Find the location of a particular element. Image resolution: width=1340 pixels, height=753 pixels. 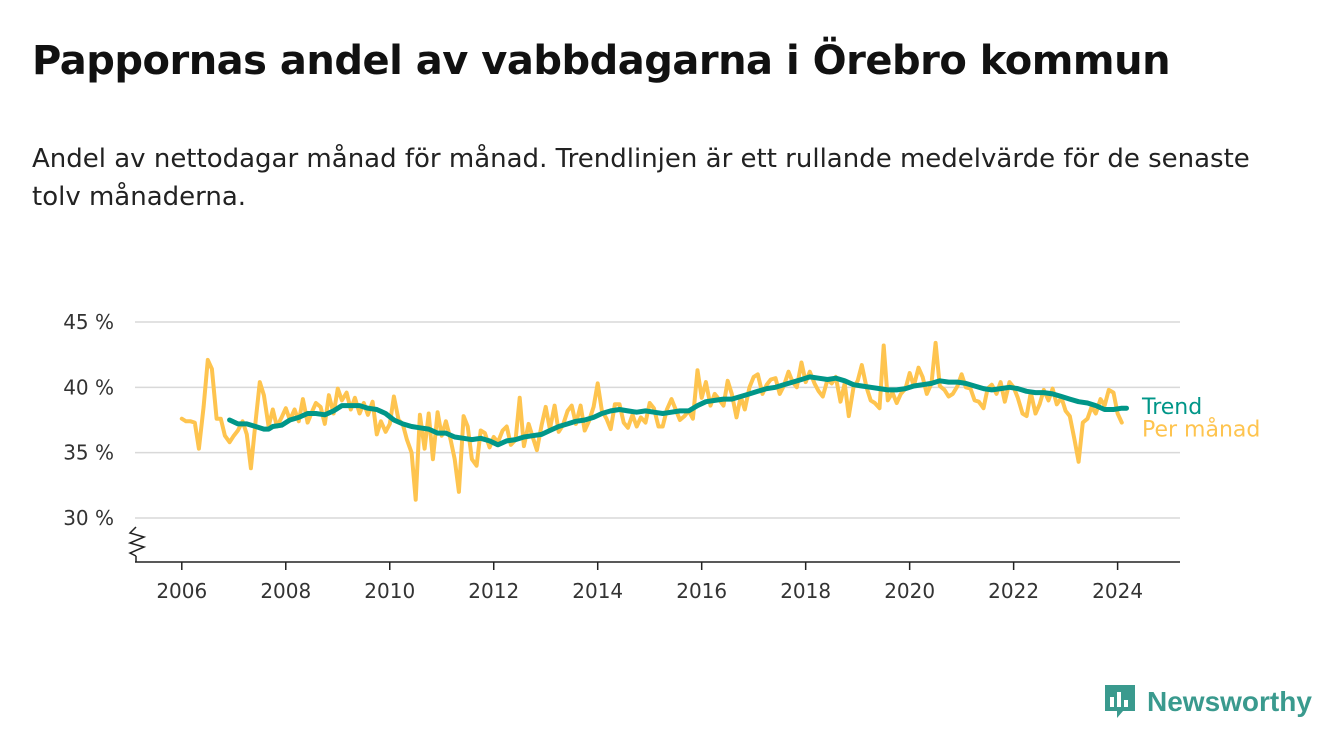

y-tick-label: 30 % is located at coordinates (88, 518).